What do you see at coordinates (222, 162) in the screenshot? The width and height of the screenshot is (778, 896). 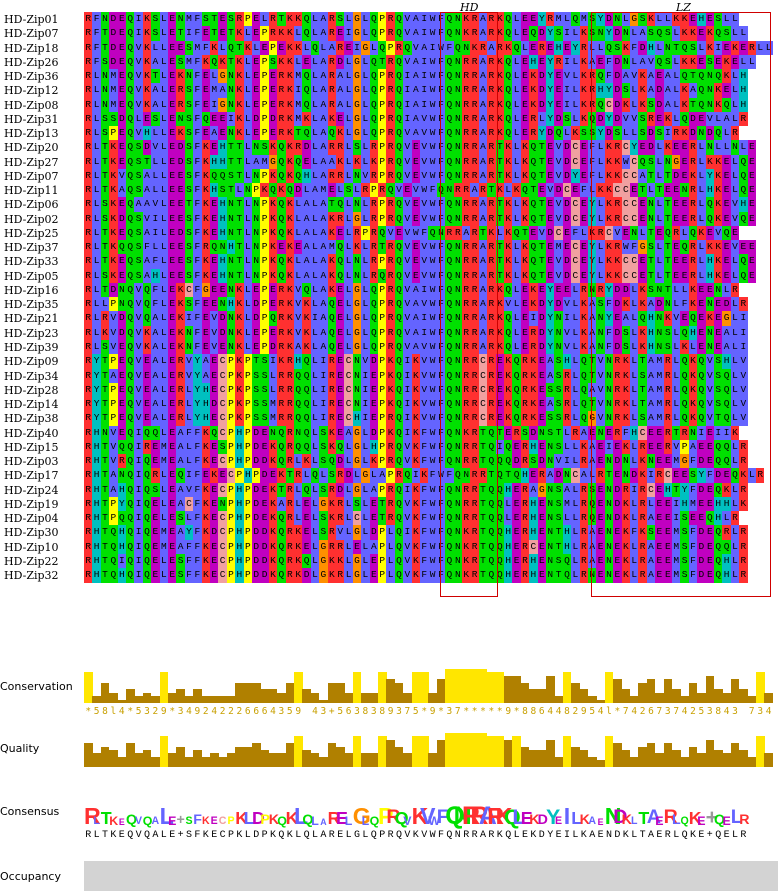 I see `residue-cell: H` at bounding box center [222, 162].